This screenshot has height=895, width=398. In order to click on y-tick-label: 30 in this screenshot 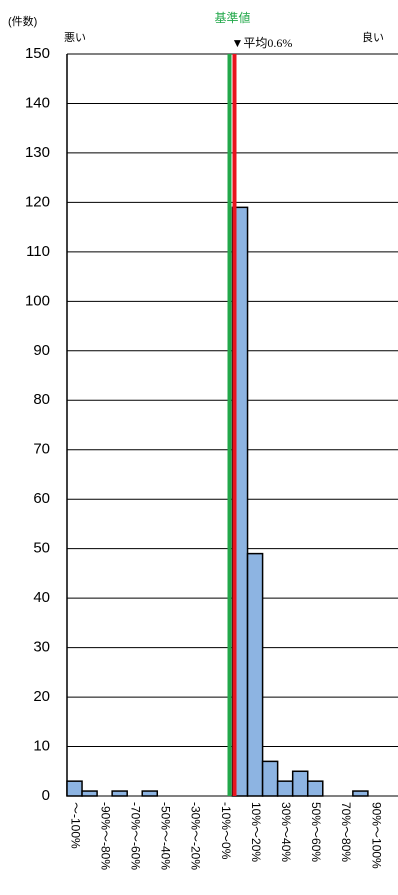, I will do `click(41, 647)`.